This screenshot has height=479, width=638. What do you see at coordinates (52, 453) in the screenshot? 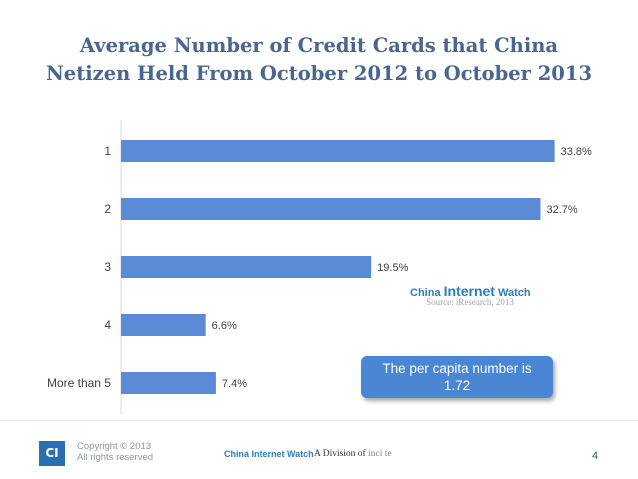
I see `ci-logo: CI` at bounding box center [52, 453].